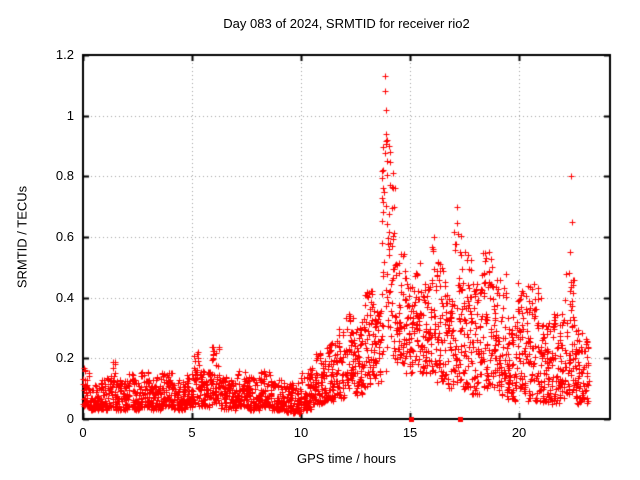  What do you see at coordinates (64, 358) in the screenshot?
I see `y-tick-label: 0.2` at bounding box center [64, 358].